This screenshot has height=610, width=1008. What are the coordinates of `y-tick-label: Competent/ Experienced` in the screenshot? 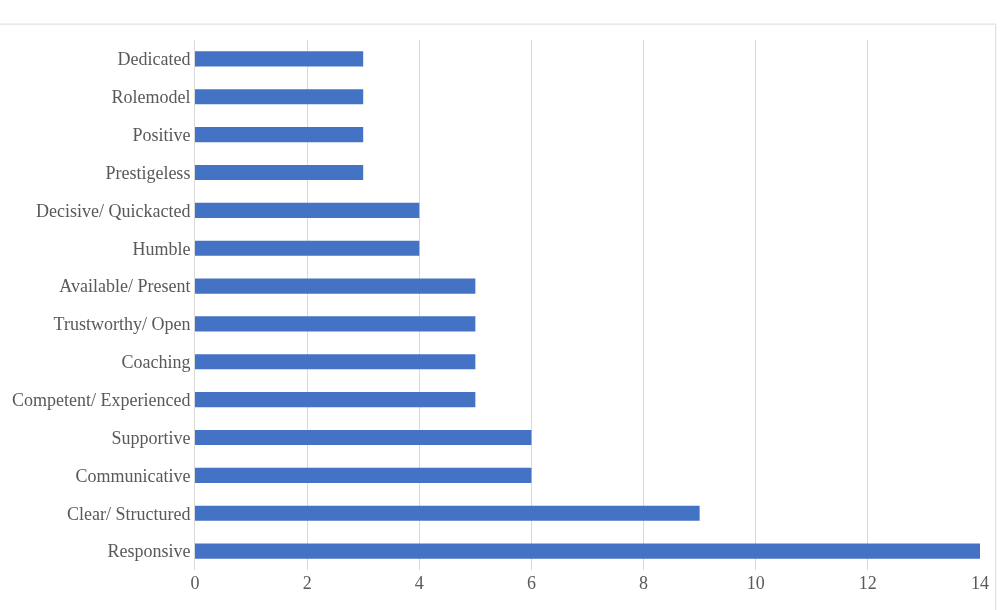 It's located at (101, 399).